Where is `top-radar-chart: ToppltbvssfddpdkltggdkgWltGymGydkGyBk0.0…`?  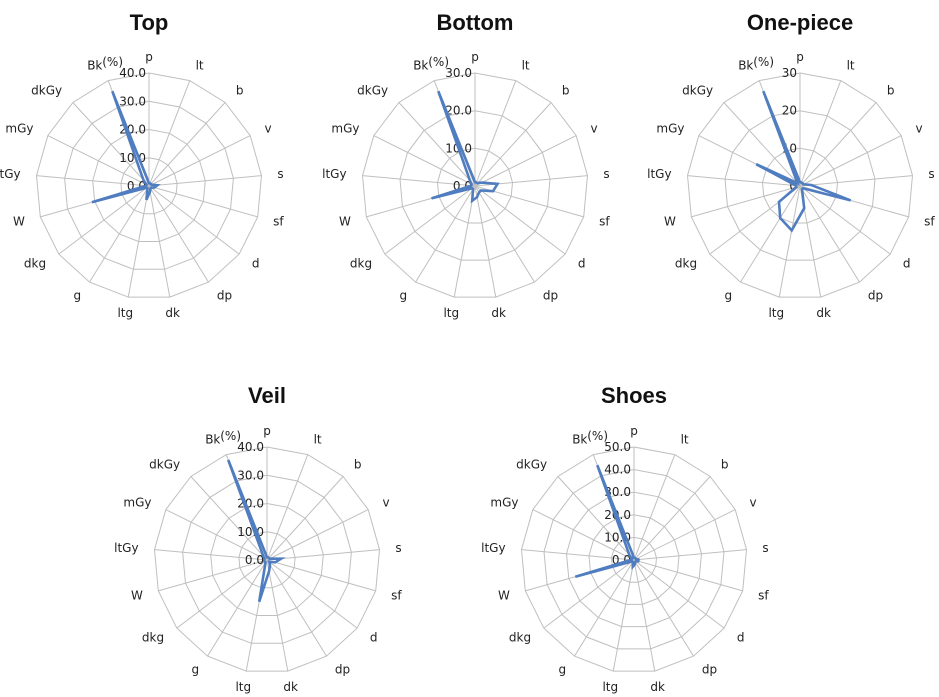
top-radar-chart: ToppltbvssfddpdkltggdkgWltGymGydkGyBk0.0… is located at coordinates (142, 165).